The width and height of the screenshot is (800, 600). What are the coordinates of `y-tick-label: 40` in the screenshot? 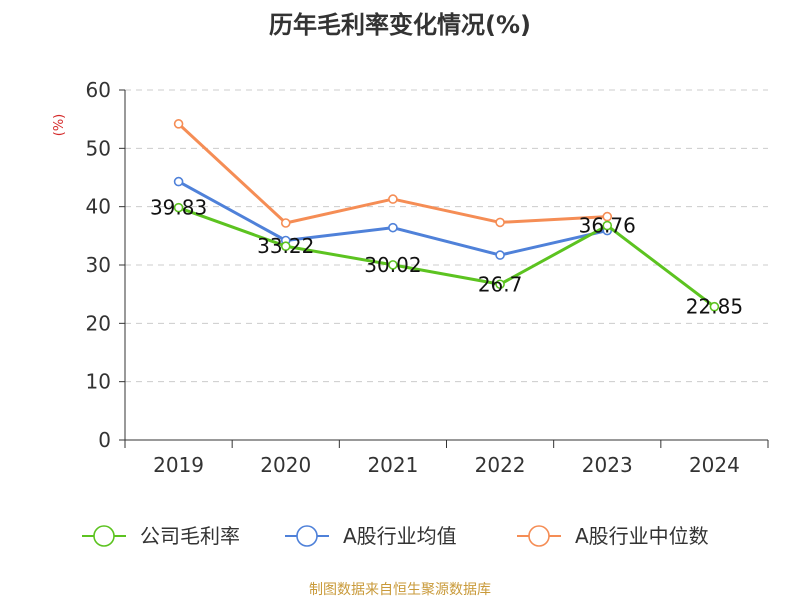 It's located at (98, 207).